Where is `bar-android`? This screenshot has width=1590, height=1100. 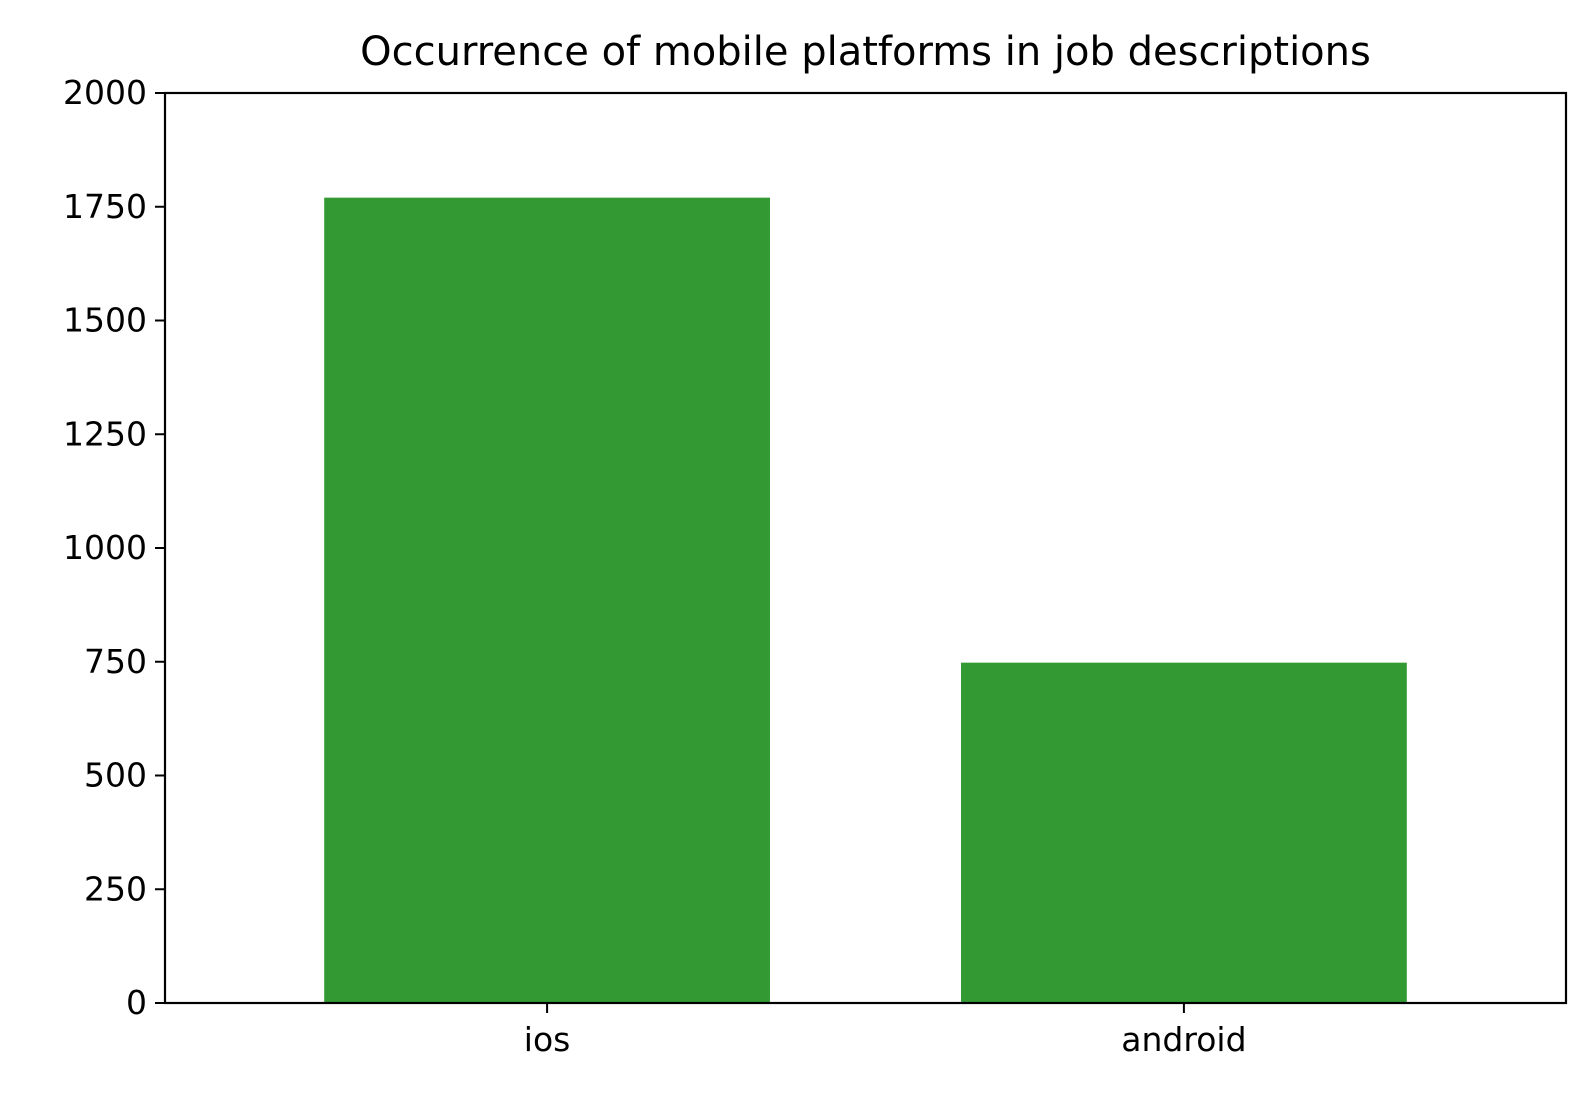 bar-android is located at coordinates (1184, 832).